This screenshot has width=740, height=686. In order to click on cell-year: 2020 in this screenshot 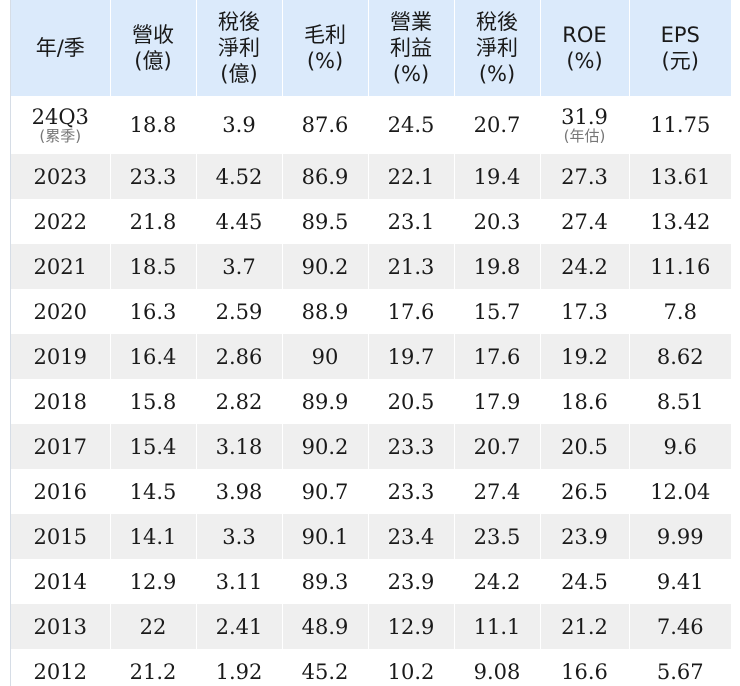, I will do `click(60, 311)`.